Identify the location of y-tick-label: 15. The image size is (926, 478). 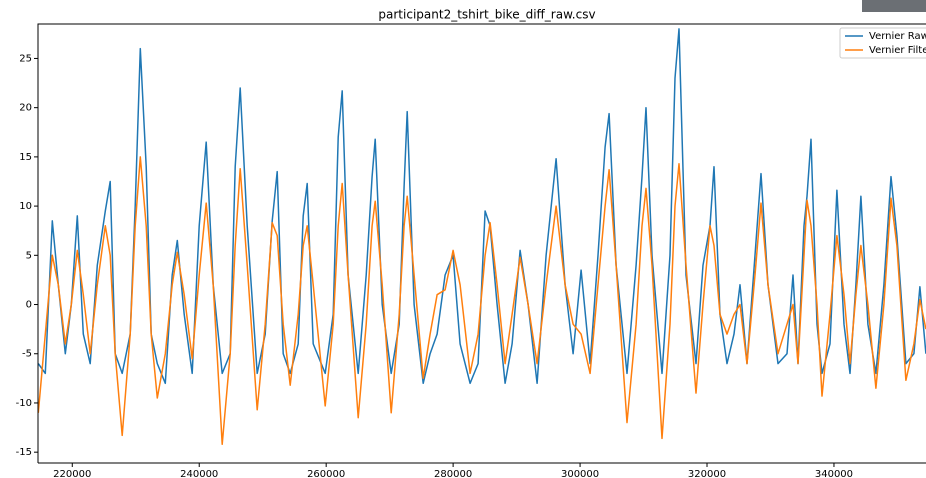
(25, 157).